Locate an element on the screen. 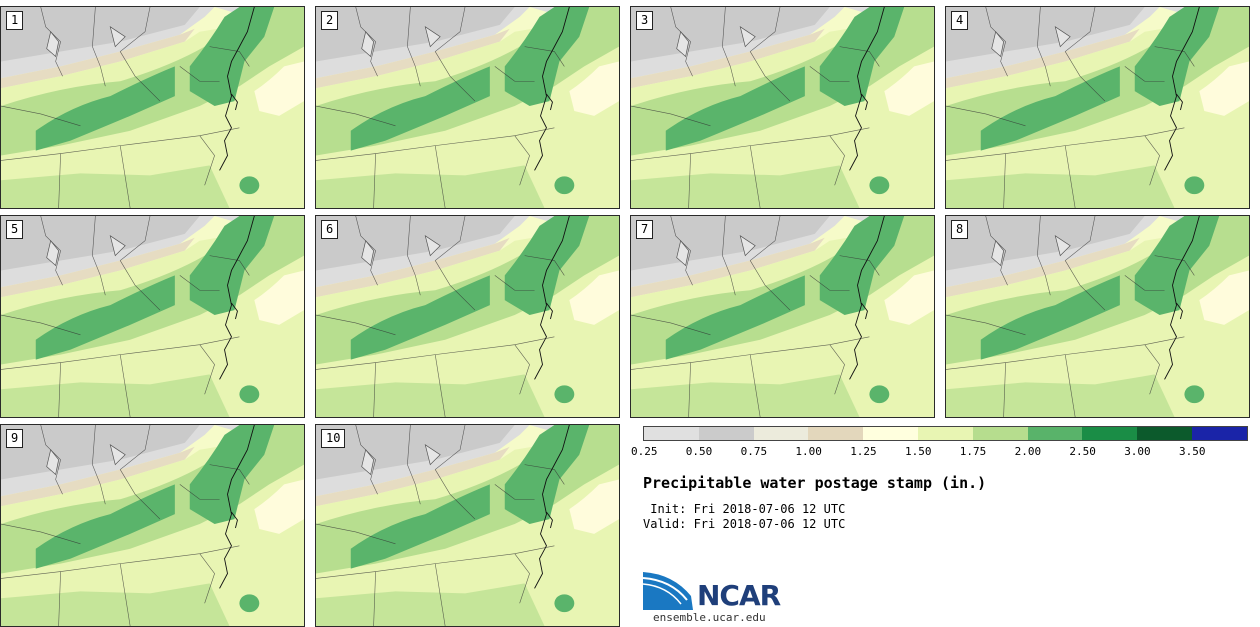 Image resolution: width=1260 pixels, height=627 pixels. plot-title: Precipitable water postage stamp (in.) is located at coordinates (815, 483).